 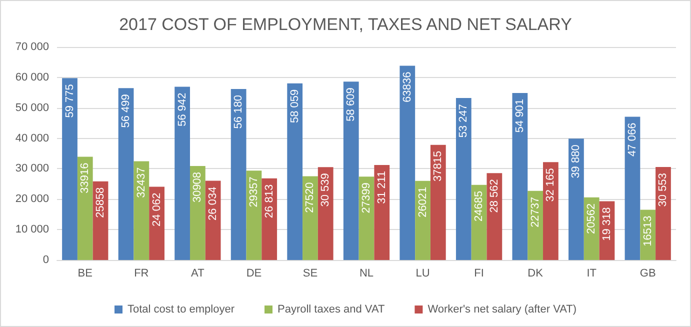 I want to click on x-tick-label: SE, so click(x=310, y=274).